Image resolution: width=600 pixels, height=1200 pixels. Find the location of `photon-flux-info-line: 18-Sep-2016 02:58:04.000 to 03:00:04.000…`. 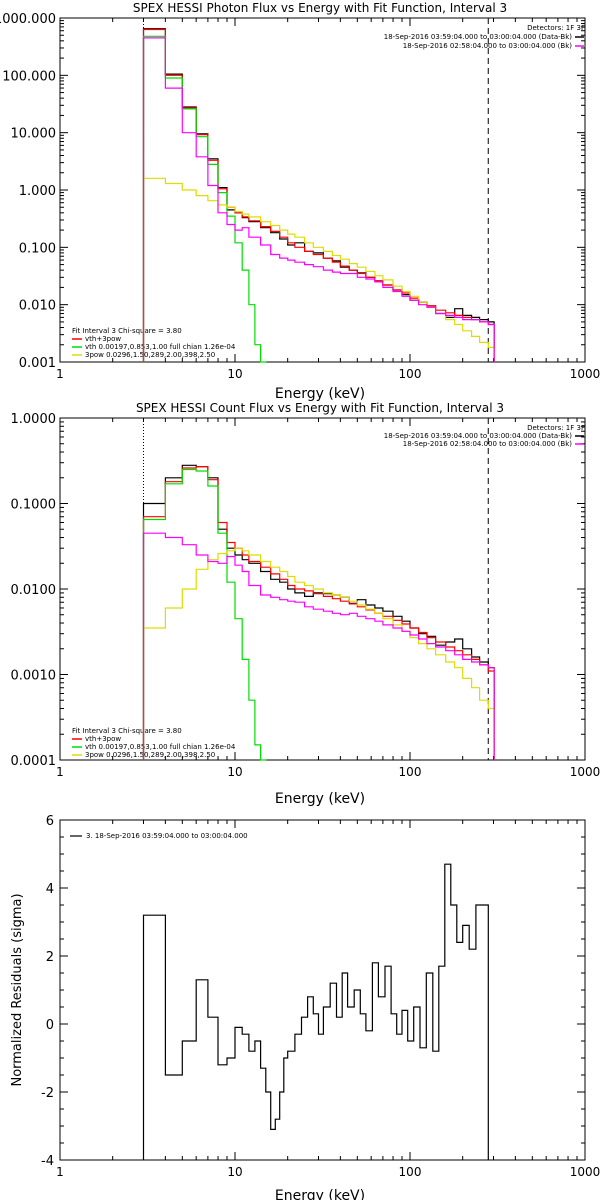

photon-flux-info-line: 18-Sep-2016 02:58:04.000 to 03:00:04.000… is located at coordinates (488, 46).